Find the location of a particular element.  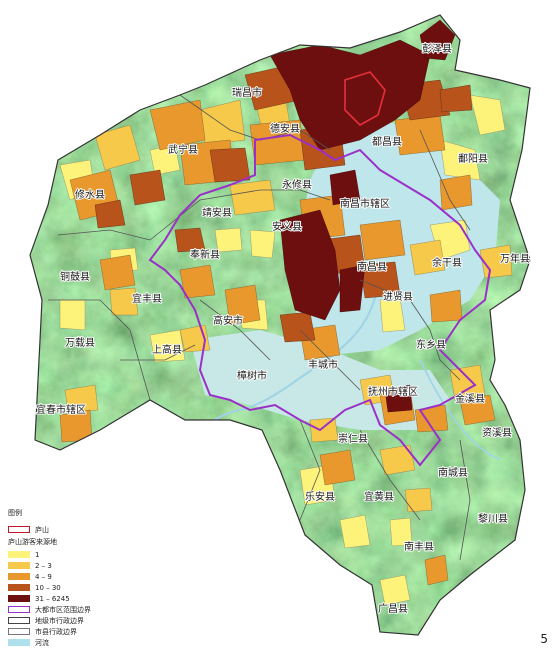

legend-class: 4 – 9 is located at coordinates (98, 576).